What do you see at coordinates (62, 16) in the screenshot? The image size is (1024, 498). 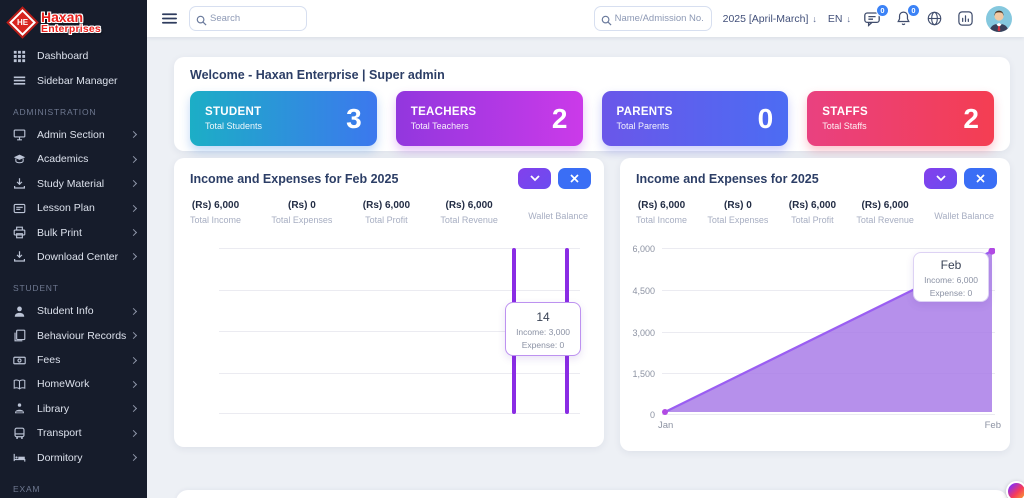 I see `brand-name-line1: Haxan` at bounding box center [62, 16].